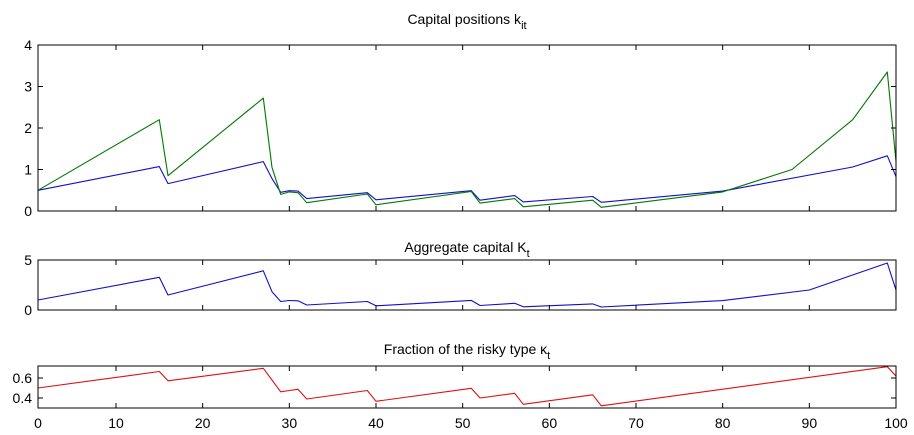  What do you see at coordinates (28, 170) in the screenshot?
I see `y-tick-label: 1` at bounding box center [28, 170].